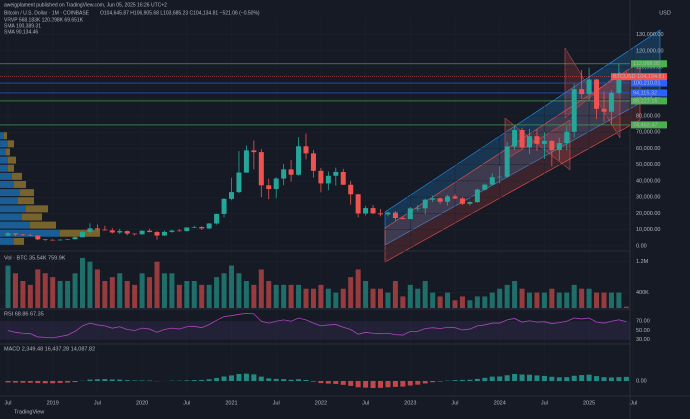  I want to click on currency: USD, so click(665, 13).